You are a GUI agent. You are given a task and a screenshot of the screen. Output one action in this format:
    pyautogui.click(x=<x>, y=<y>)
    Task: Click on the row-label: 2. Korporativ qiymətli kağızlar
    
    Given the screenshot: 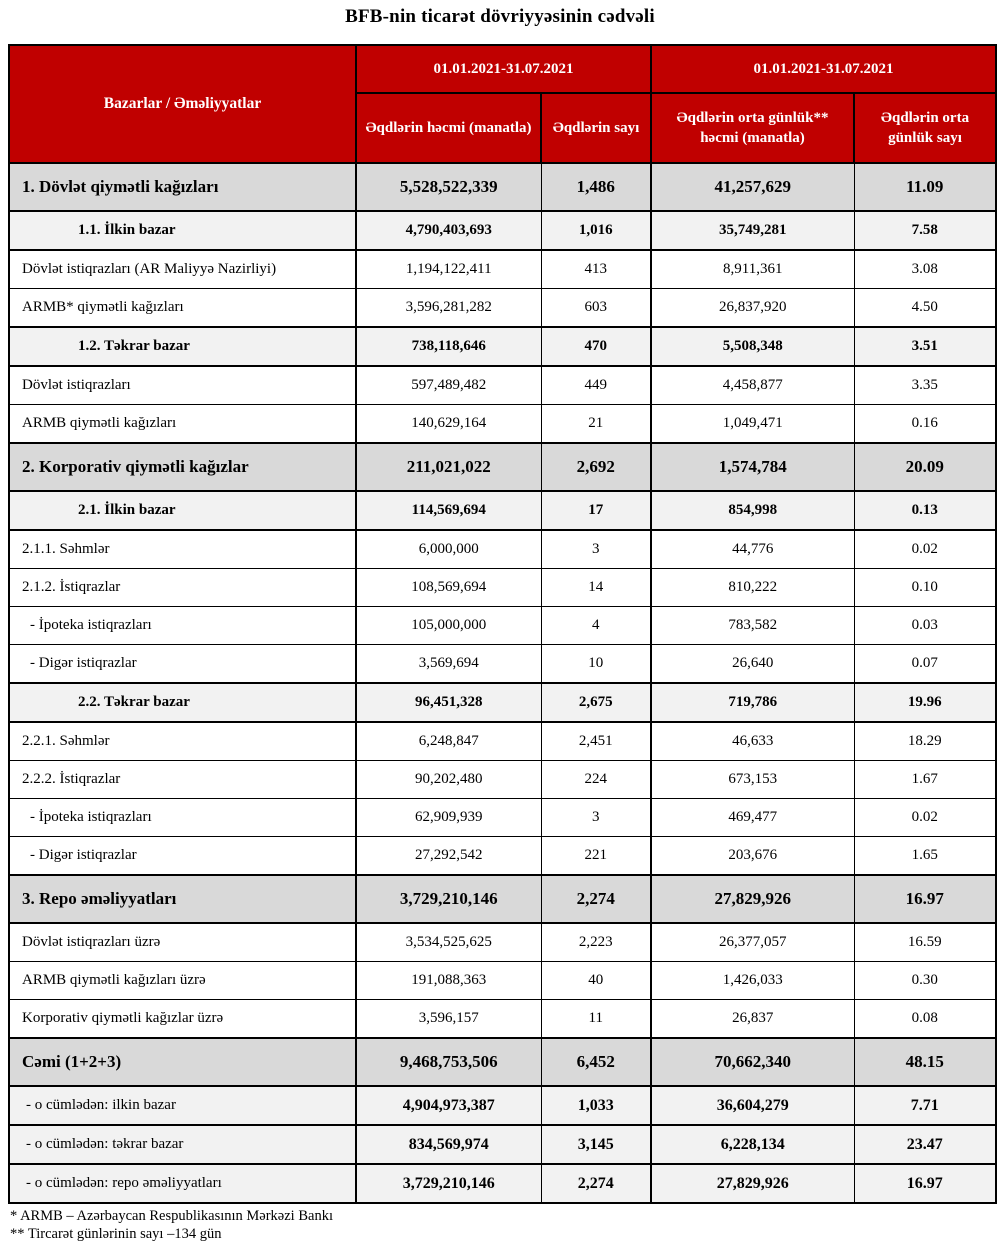 What is the action you would take?
    pyautogui.click(x=182, y=467)
    